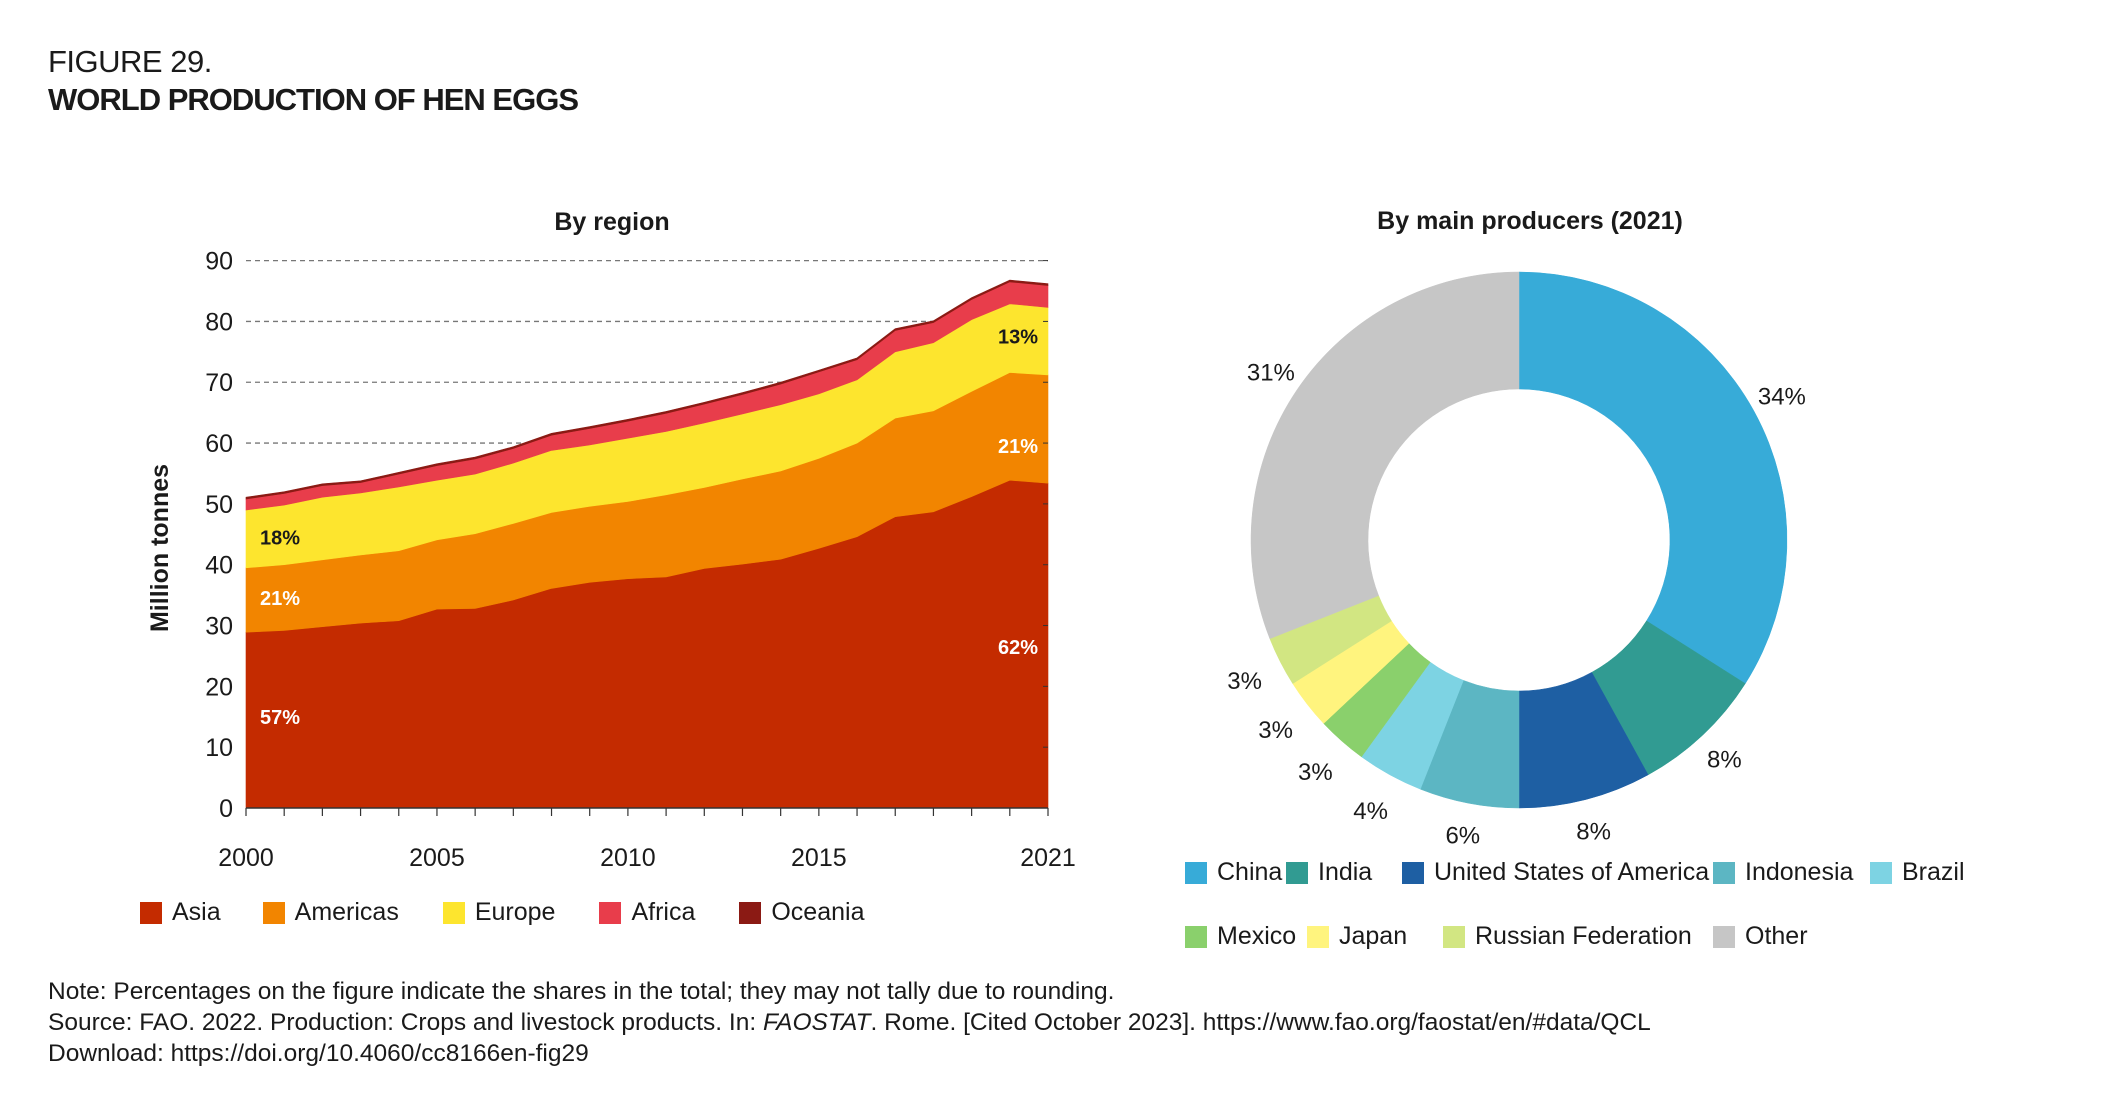 Image resolution: width=2126 pixels, height=1099 pixels. What do you see at coordinates (219, 505) in the screenshot?
I see `y-tick-label: 50` at bounding box center [219, 505].